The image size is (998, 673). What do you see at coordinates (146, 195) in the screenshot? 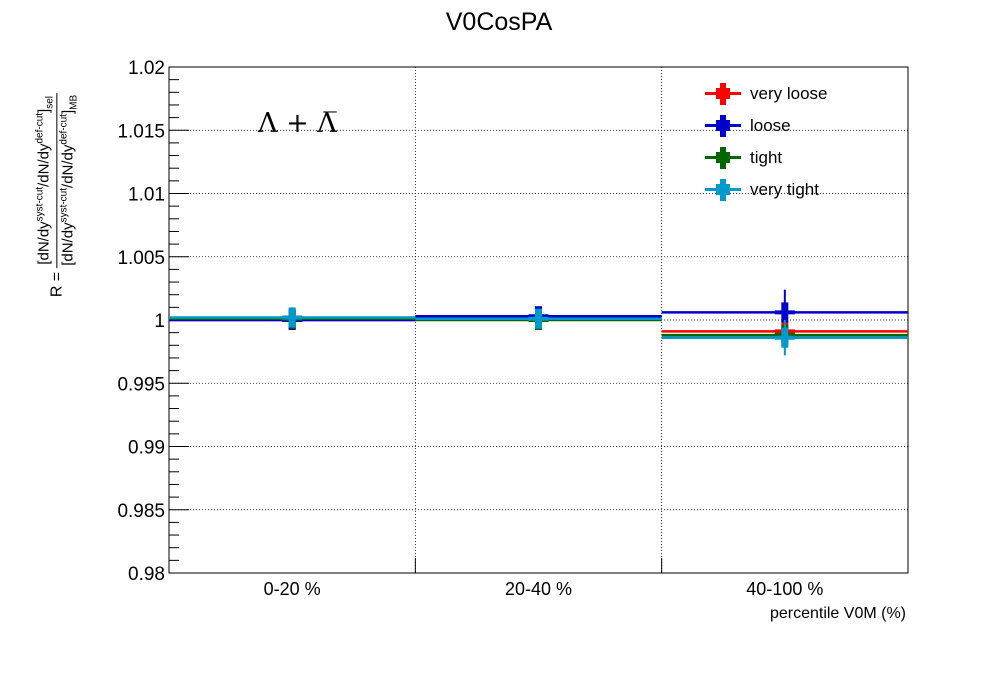
I see `y-tick-label: 1.01` at bounding box center [146, 195].